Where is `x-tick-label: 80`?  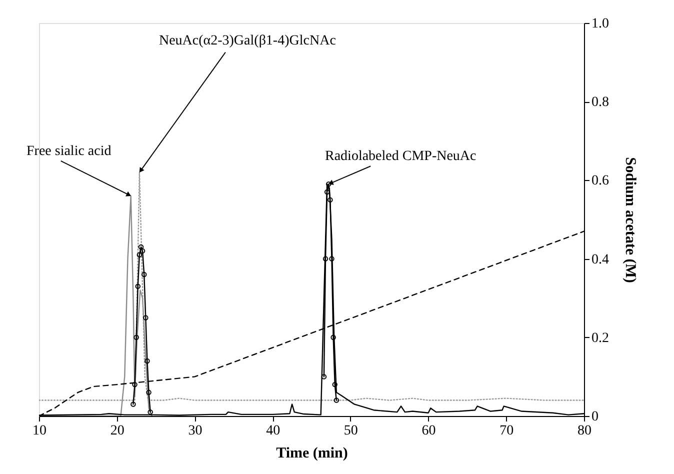 x-tick-label: 80 is located at coordinates (585, 431).